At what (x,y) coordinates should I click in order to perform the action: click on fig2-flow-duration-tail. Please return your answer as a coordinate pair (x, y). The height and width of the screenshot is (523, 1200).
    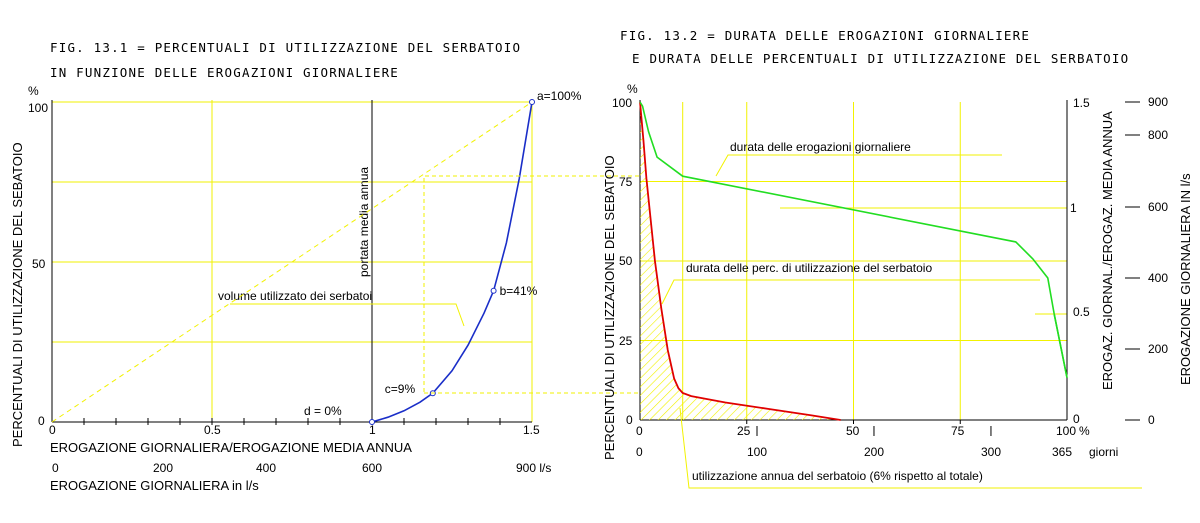
    Looking at the image, I should click on (1060, 345).